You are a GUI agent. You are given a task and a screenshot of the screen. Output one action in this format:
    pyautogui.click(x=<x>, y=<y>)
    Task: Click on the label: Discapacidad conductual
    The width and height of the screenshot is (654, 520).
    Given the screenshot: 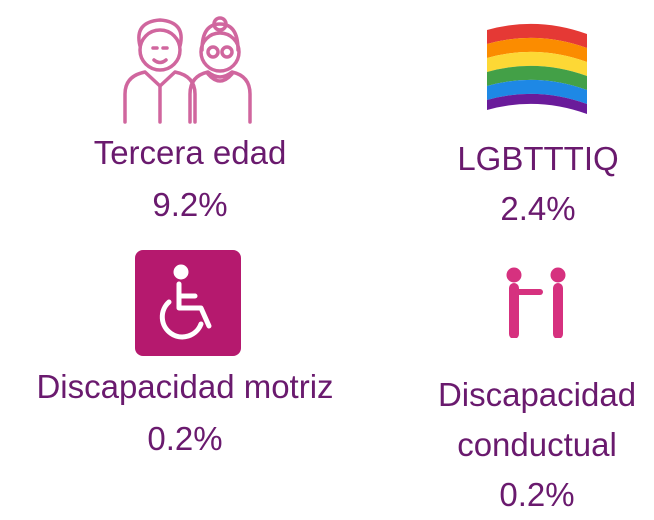 What is the action you would take?
    pyautogui.click(x=537, y=419)
    